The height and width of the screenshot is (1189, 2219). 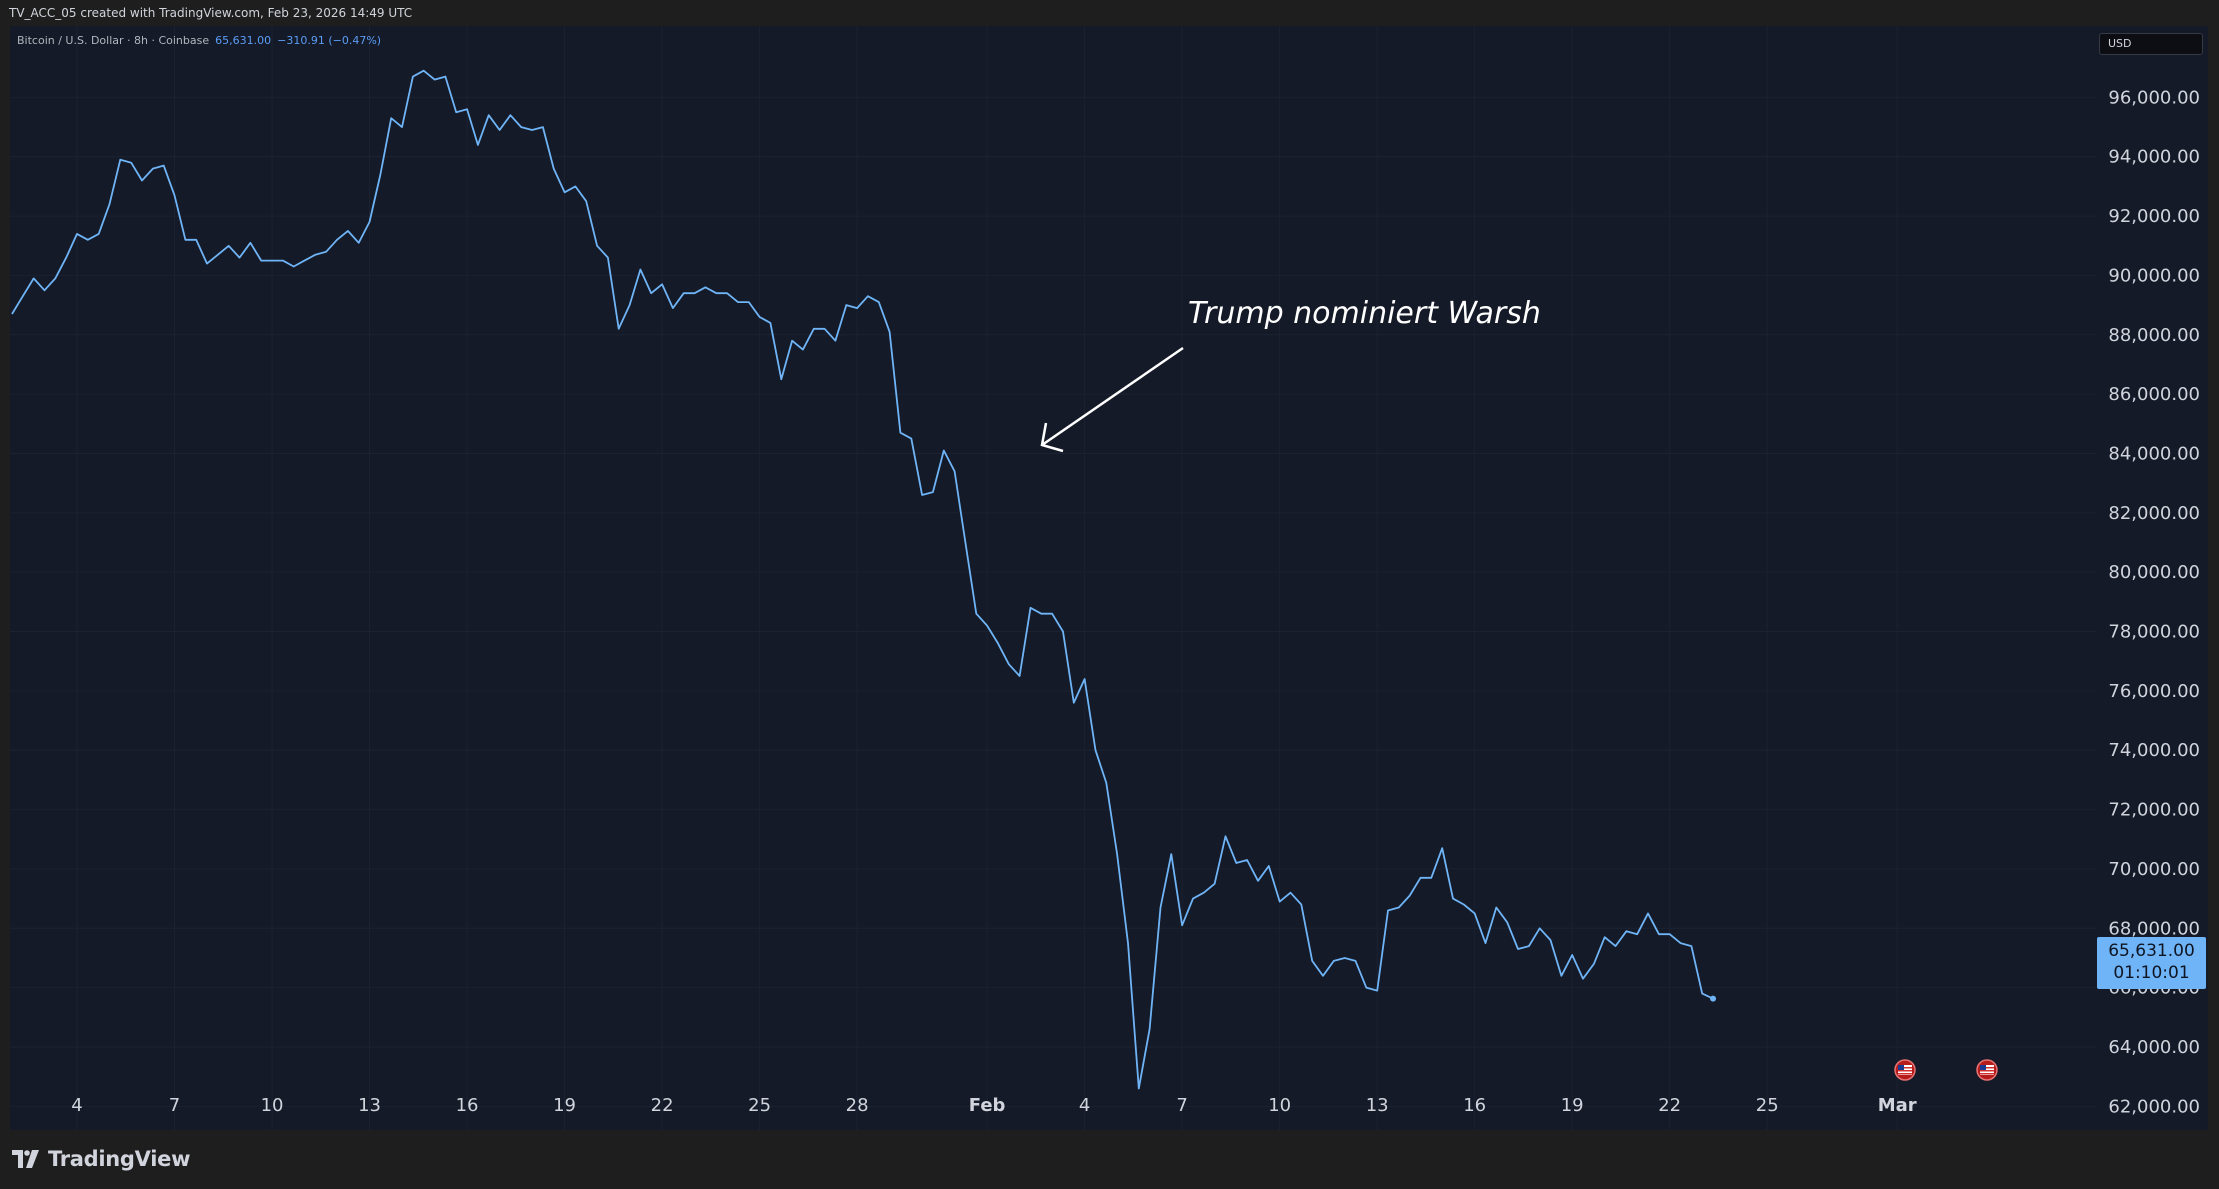 I want to click on x-tick-label: Feb, so click(x=987, y=1105).